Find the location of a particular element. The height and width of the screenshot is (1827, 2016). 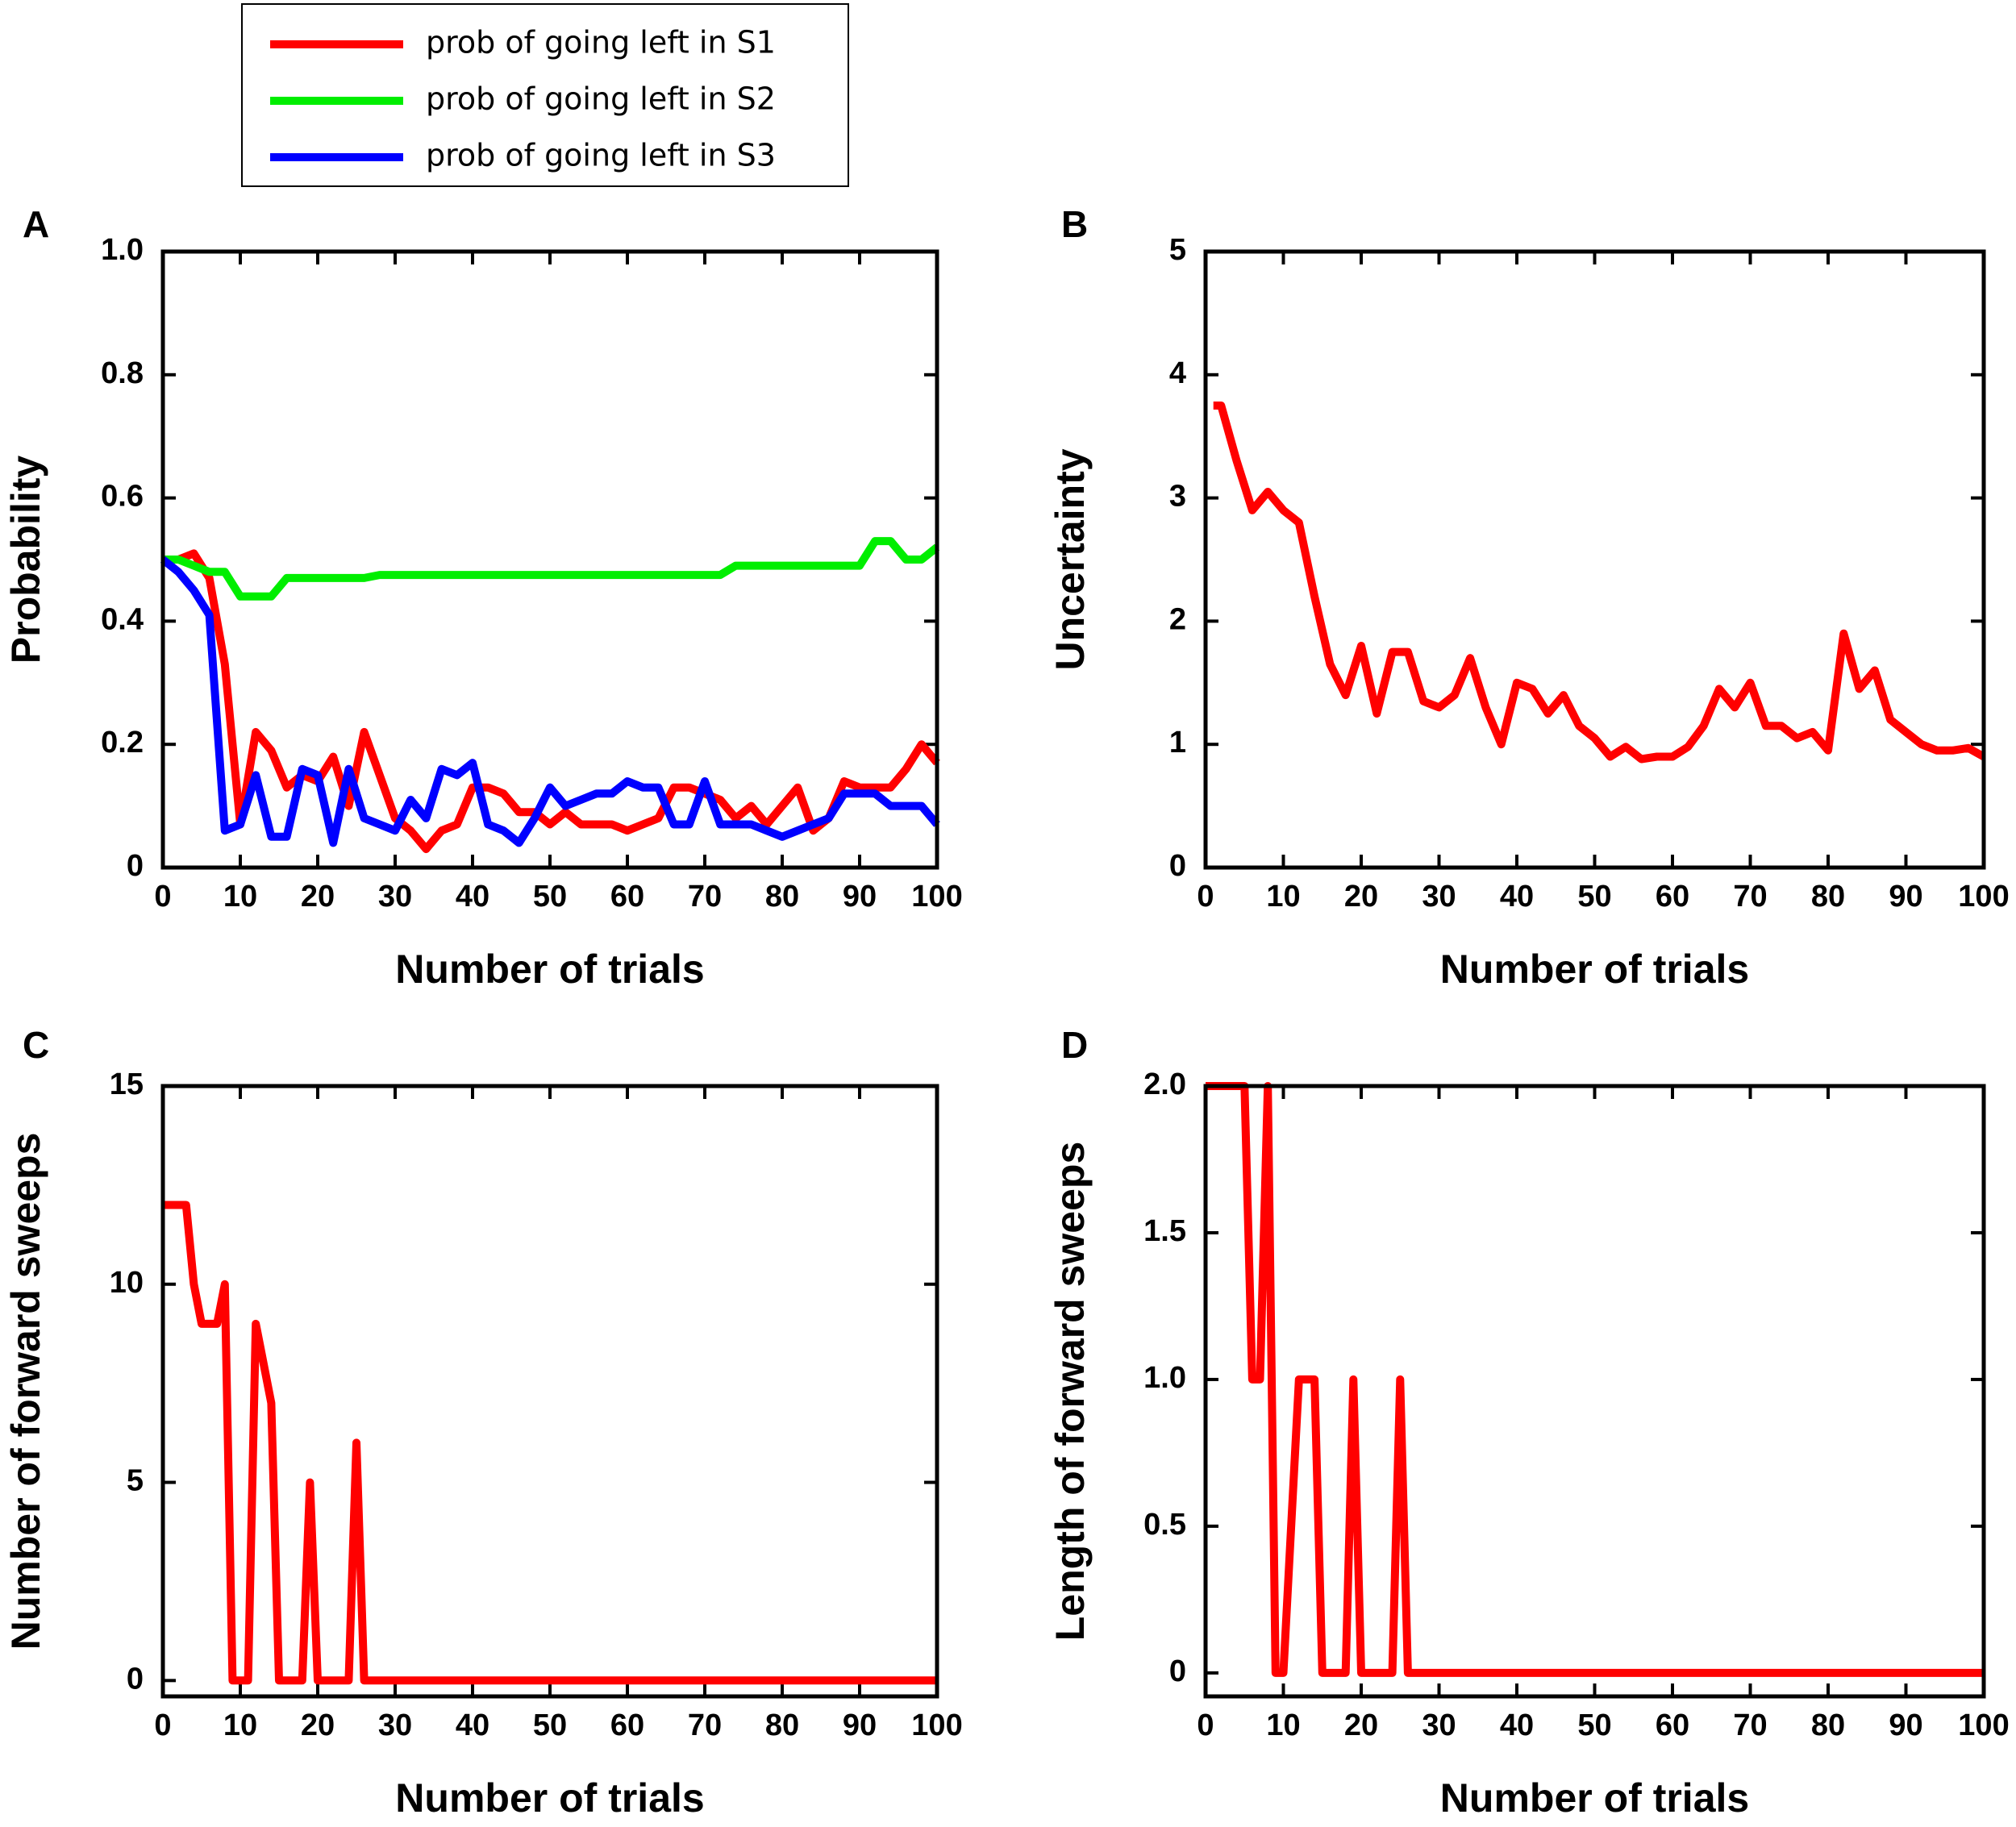

y-tick-label: 2.0 is located at coordinates (1164, 1084).